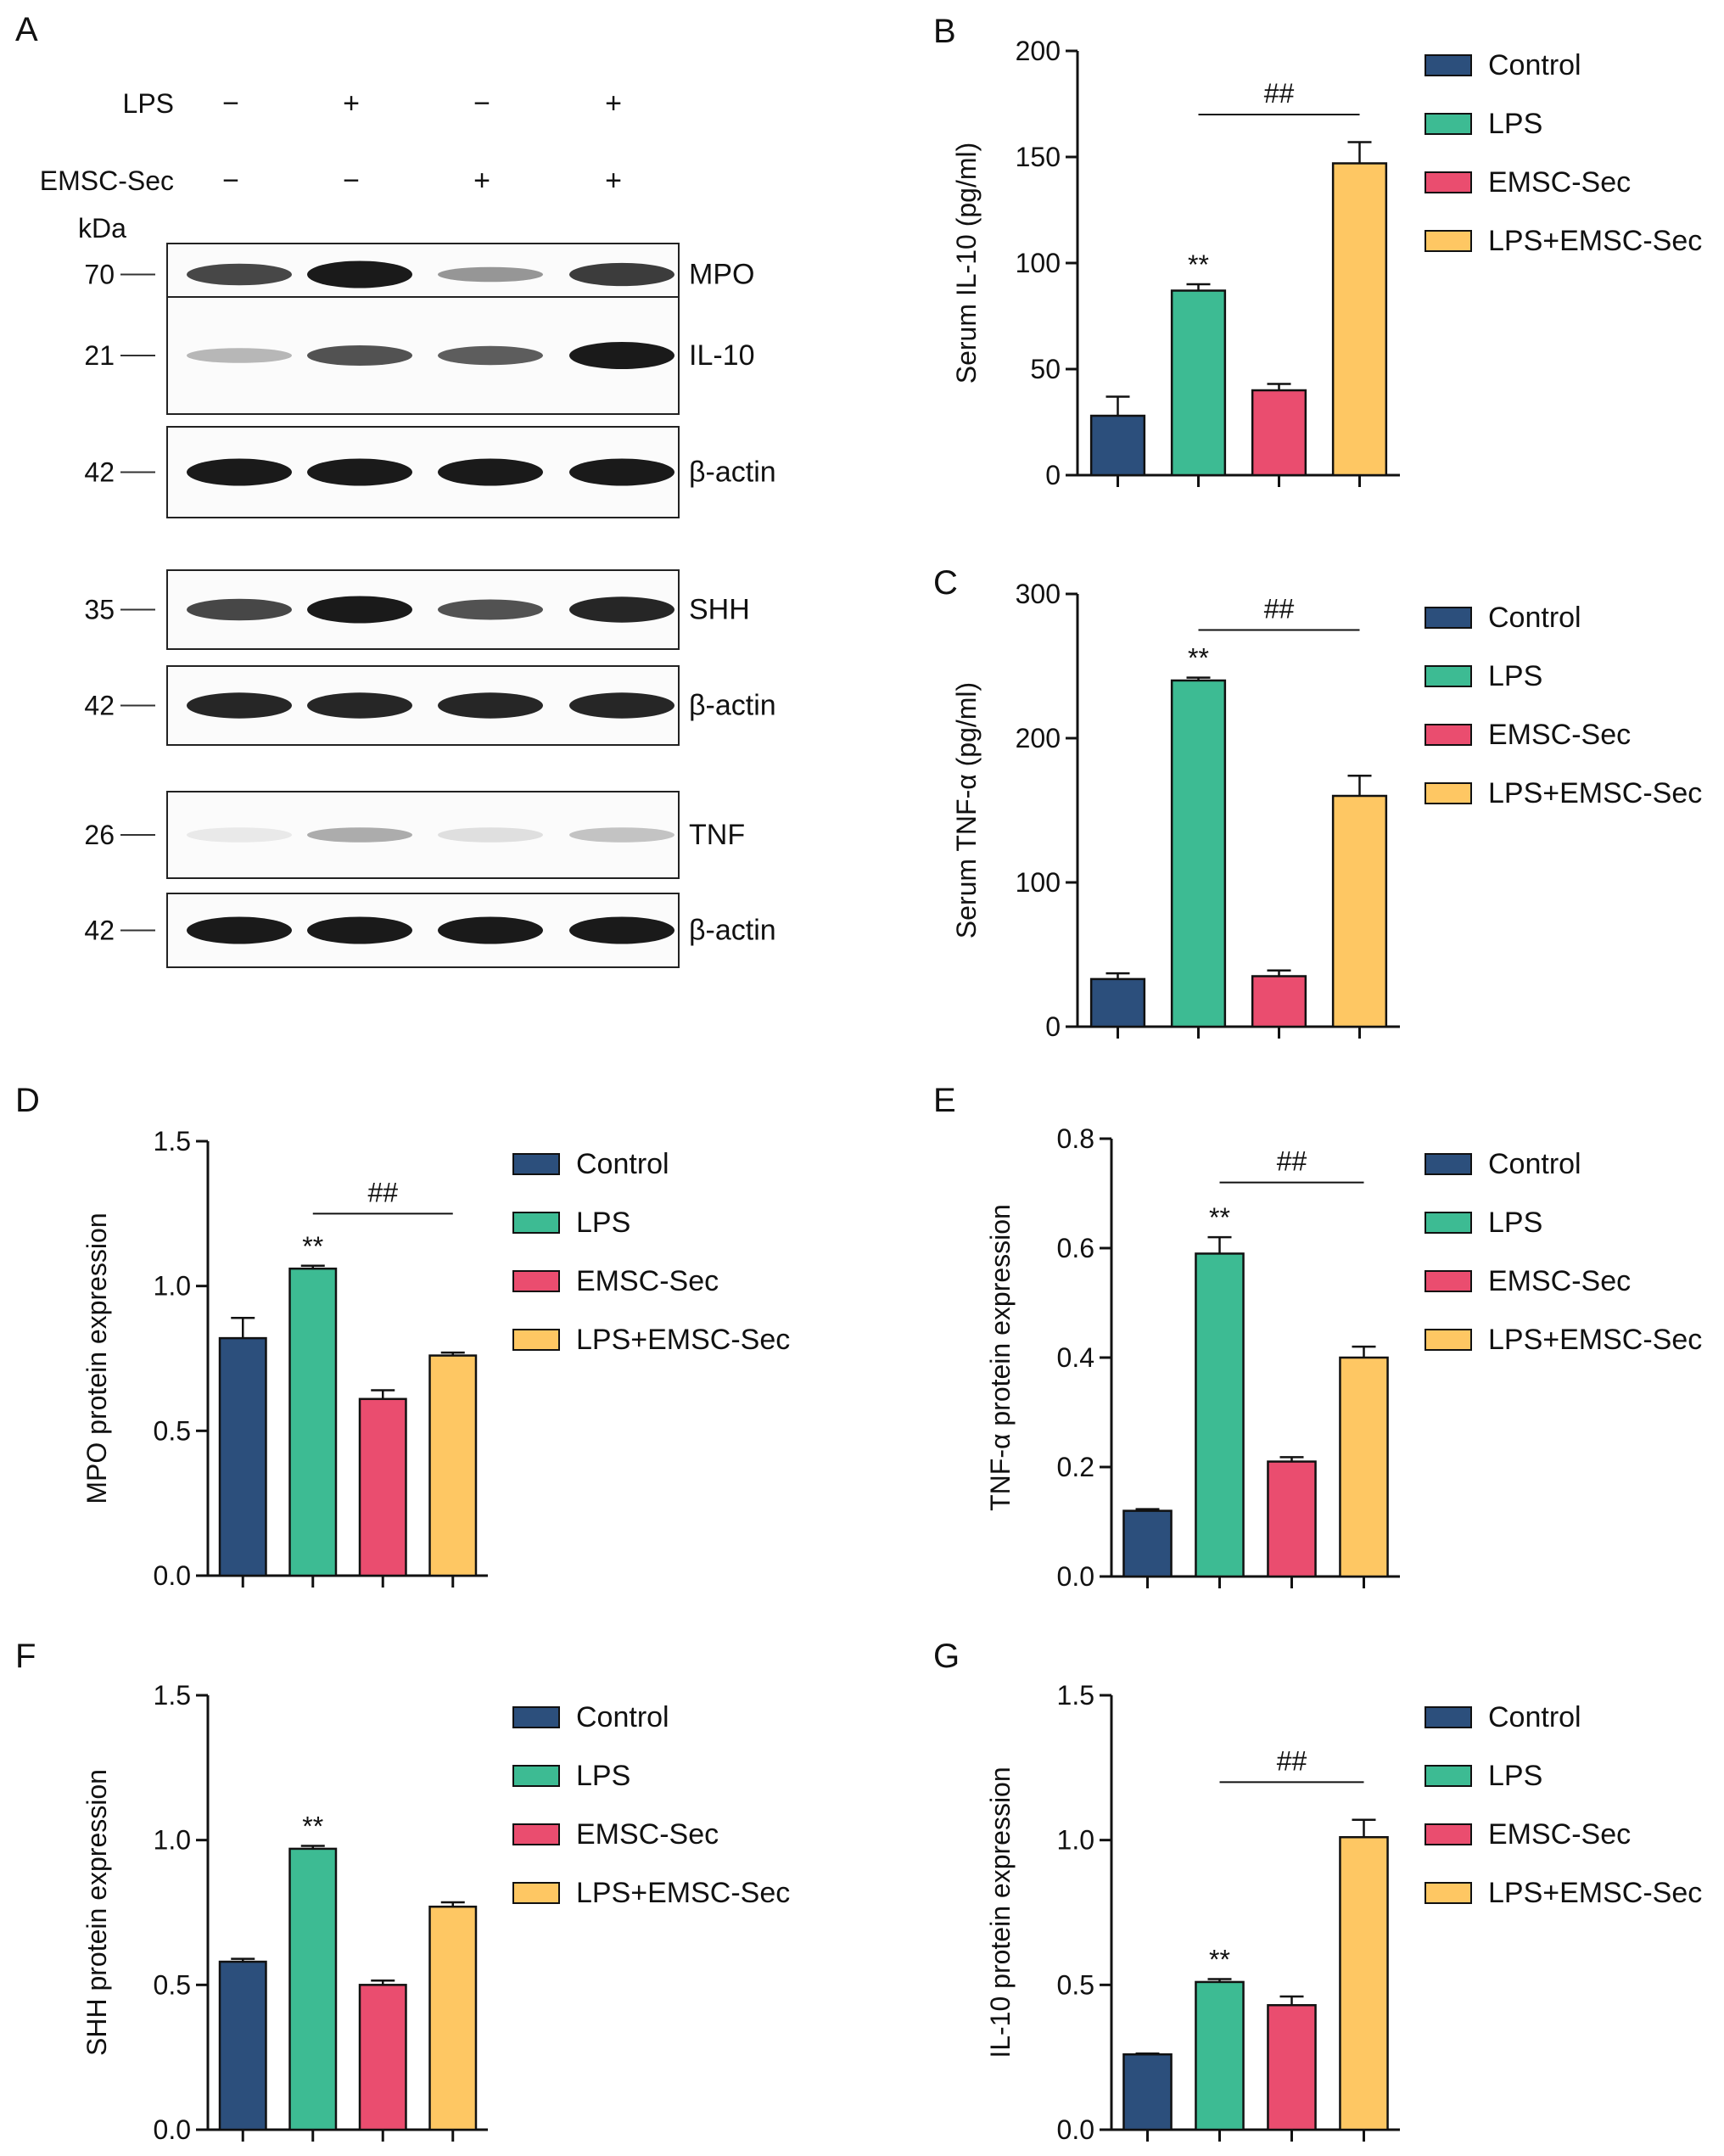 Image resolution: width=1724 pixels, height=2156 pixels. Describe the element at coordinates (351, 181) in the screenshot. I see `emsc-sign: −` at that location.